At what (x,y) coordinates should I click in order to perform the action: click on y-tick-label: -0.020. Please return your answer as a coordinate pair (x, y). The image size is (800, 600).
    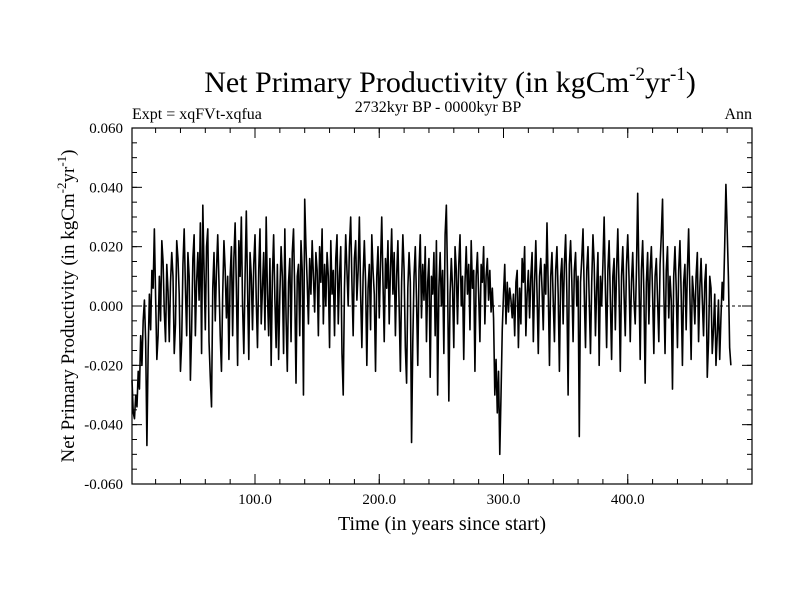
    Looking at the image, I should click on (103, 366).